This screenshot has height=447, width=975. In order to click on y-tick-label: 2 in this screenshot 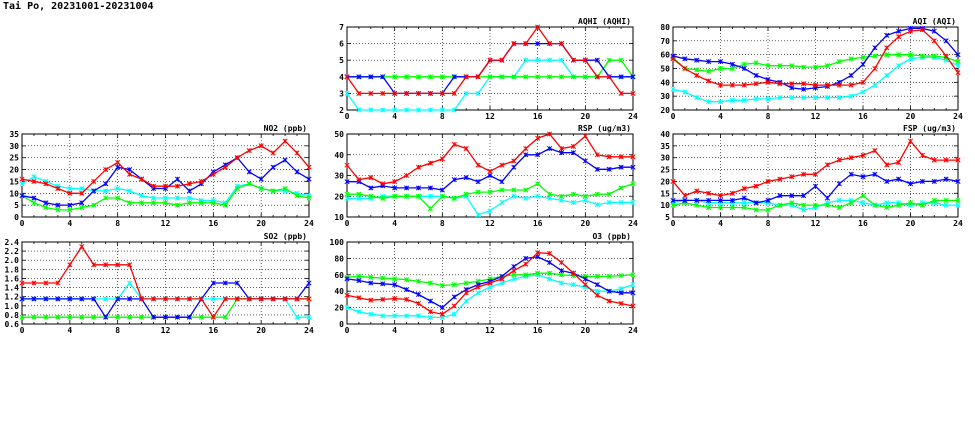, I will do `click(341, 110)`.